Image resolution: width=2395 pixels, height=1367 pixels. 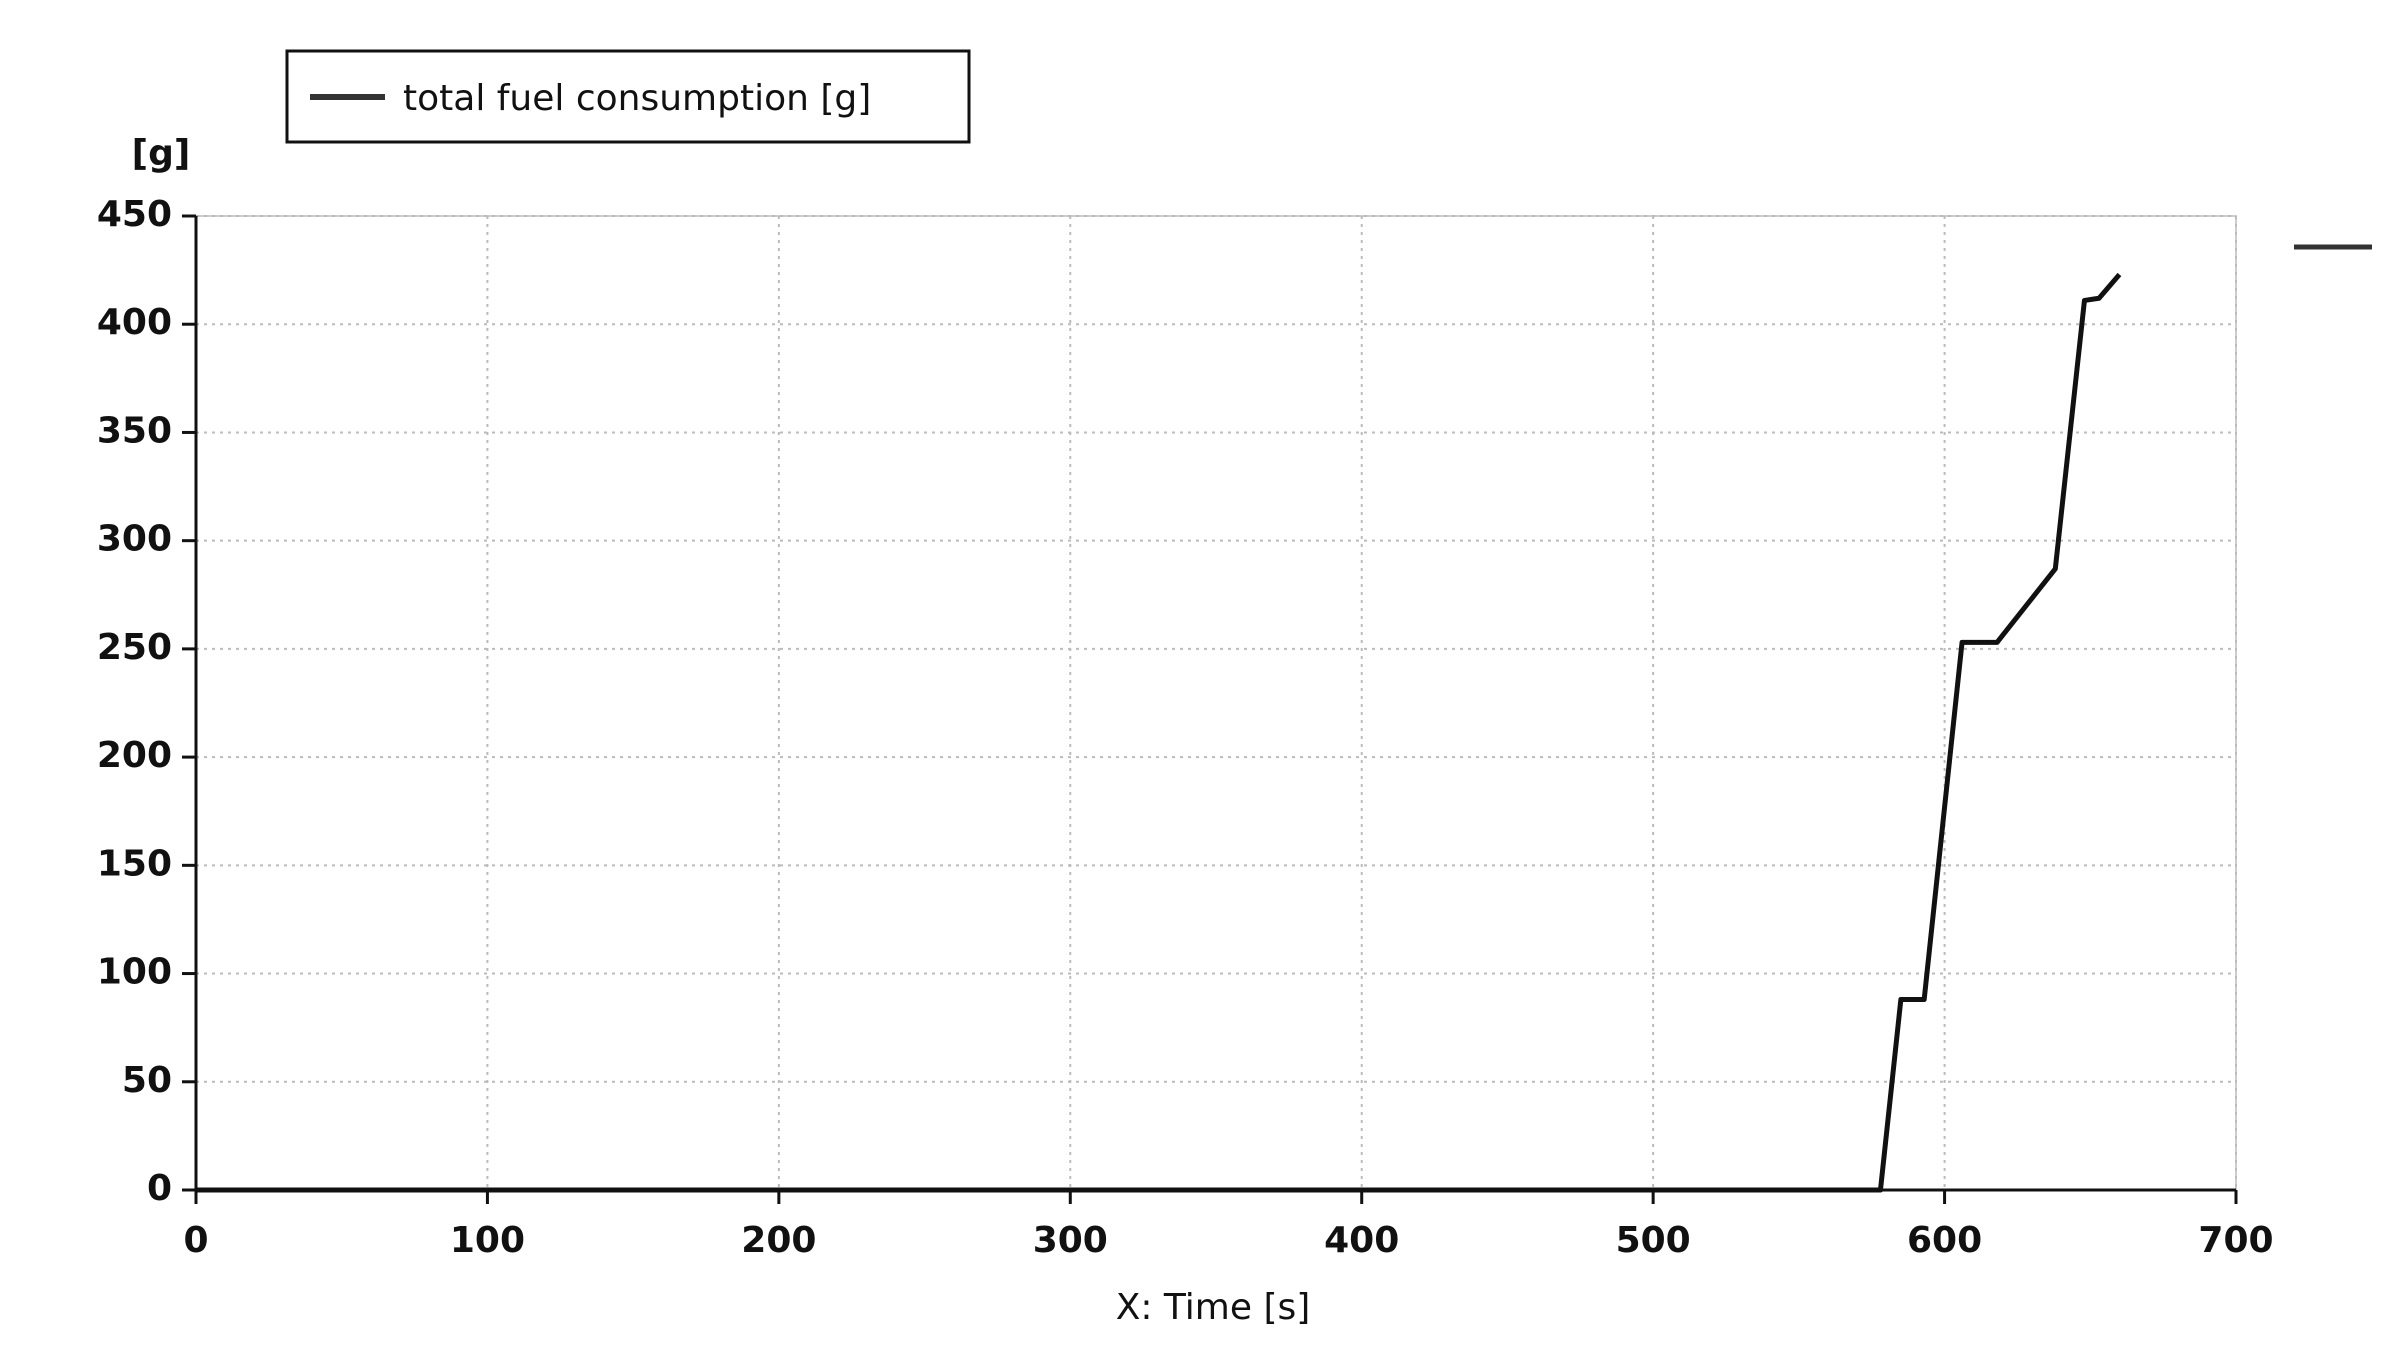 What do you see at coordinates (134, 214) in the screenshot?
I see `y-tick-label: 450` at bounding box center [134, 214].